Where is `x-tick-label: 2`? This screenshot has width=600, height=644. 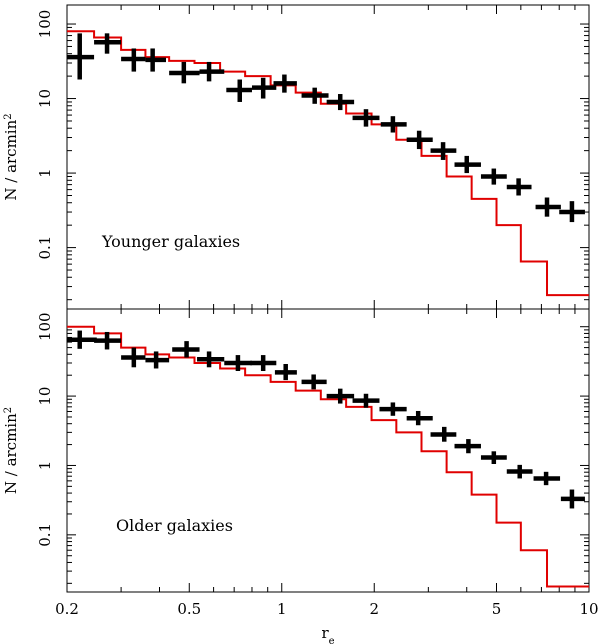 x-tick-label: 2 is located at coordinates (374, 609).